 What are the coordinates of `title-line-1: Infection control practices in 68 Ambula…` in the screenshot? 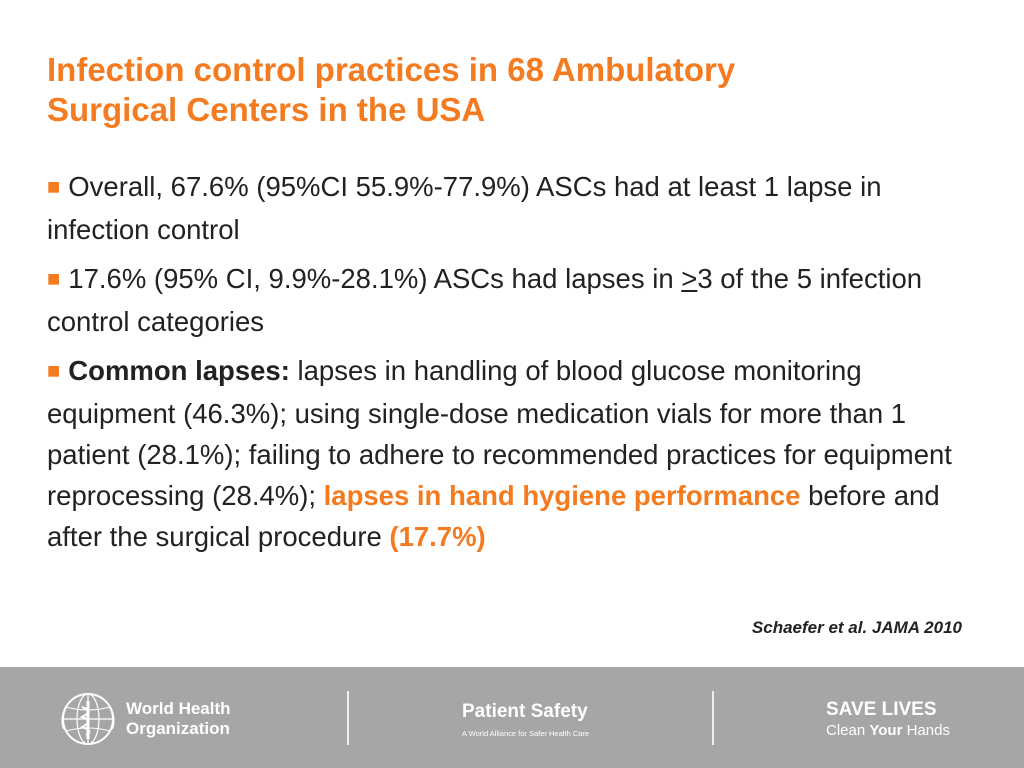 It's located at (391, 69).